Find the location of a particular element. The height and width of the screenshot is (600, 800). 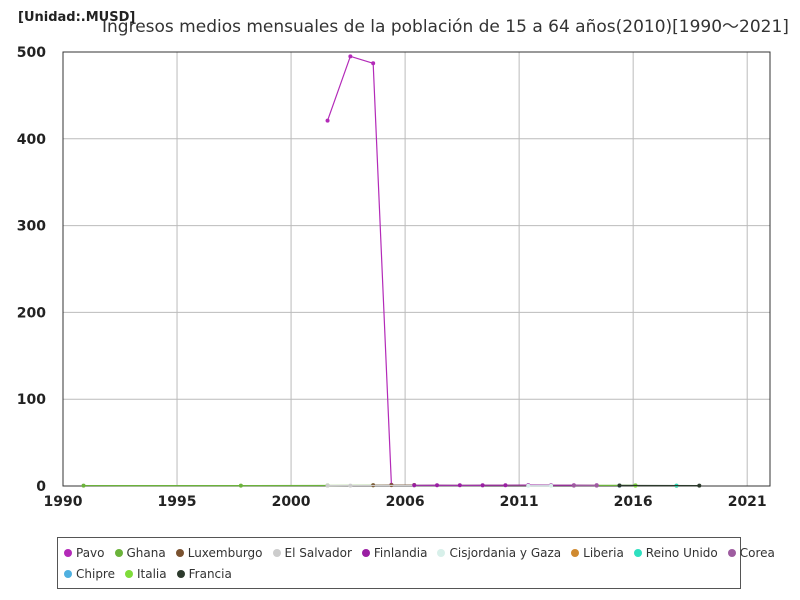

legend-item-pavo: Pavo is located at coordinates (84, 553).